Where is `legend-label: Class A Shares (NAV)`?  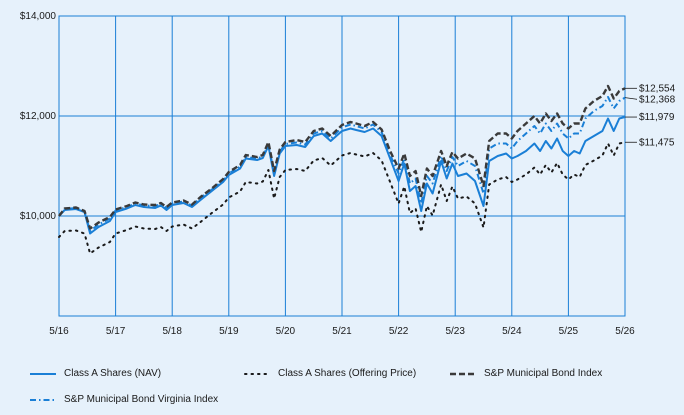 legend-label: Class A Shares (NAV) is located at coordinates (113, 373).